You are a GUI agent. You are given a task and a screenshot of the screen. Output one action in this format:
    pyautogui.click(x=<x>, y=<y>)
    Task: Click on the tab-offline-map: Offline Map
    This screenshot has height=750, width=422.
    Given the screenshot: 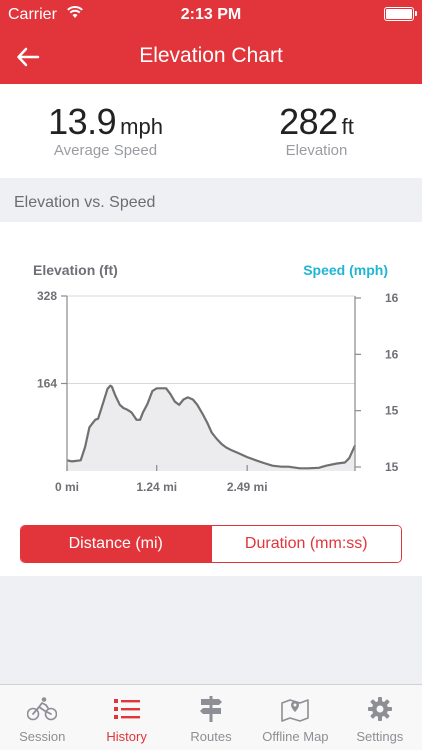 What is the action you would take?
    pyautogui.click(x=295, y=717)
    